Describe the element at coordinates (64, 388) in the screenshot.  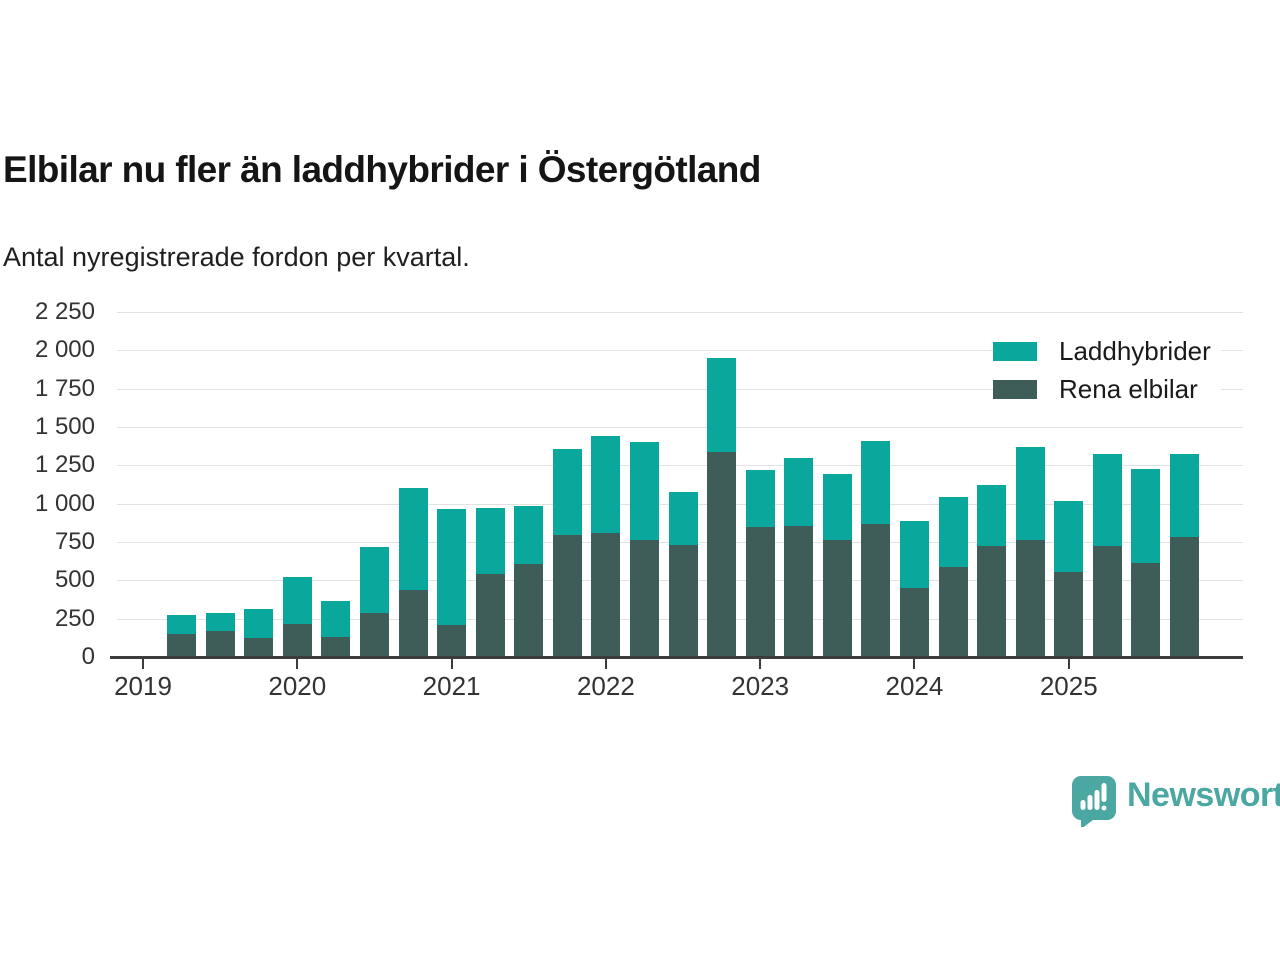
I see `y-axis-tick-label: 1 750` at that location.